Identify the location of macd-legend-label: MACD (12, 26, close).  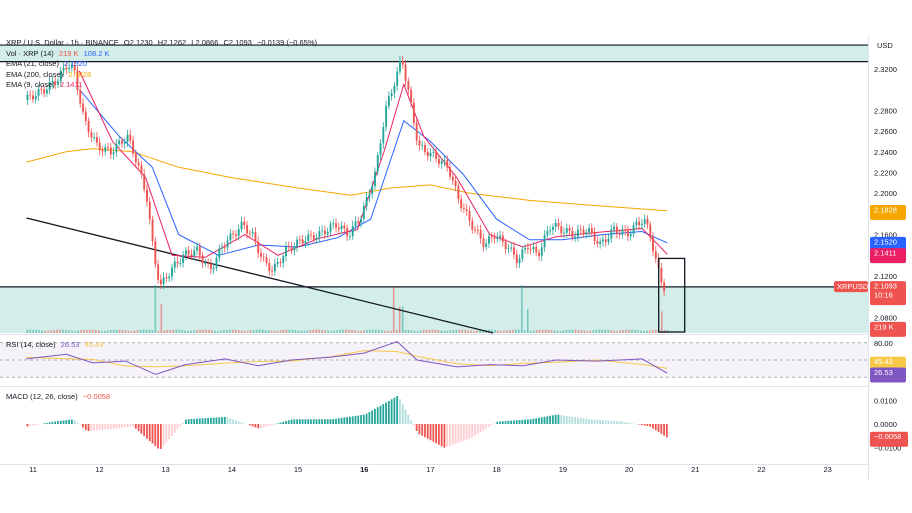
(42, 396).